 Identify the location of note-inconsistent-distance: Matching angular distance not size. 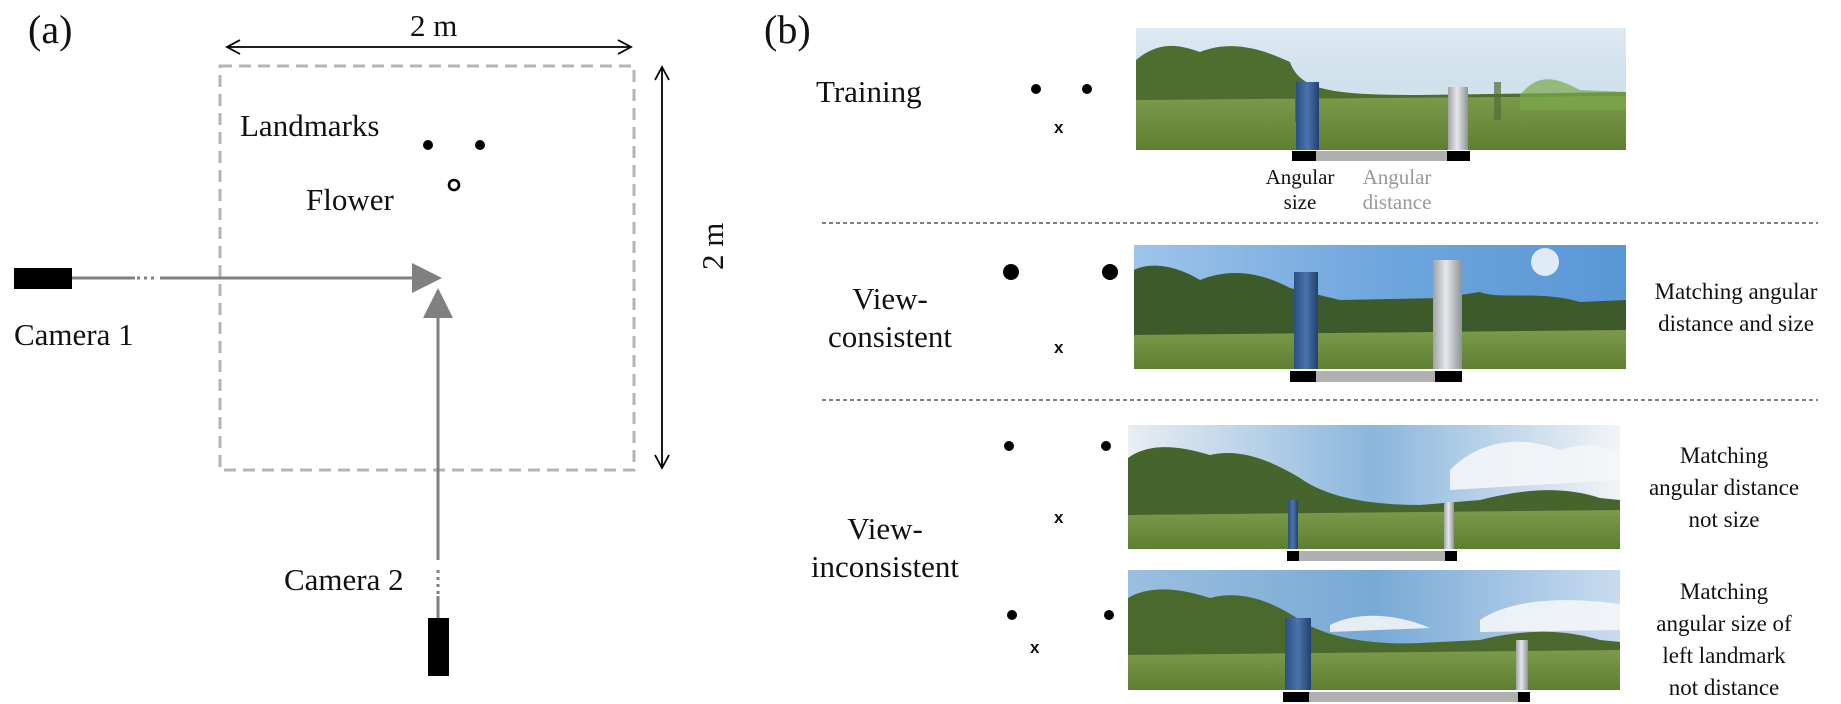
(1724, 488).